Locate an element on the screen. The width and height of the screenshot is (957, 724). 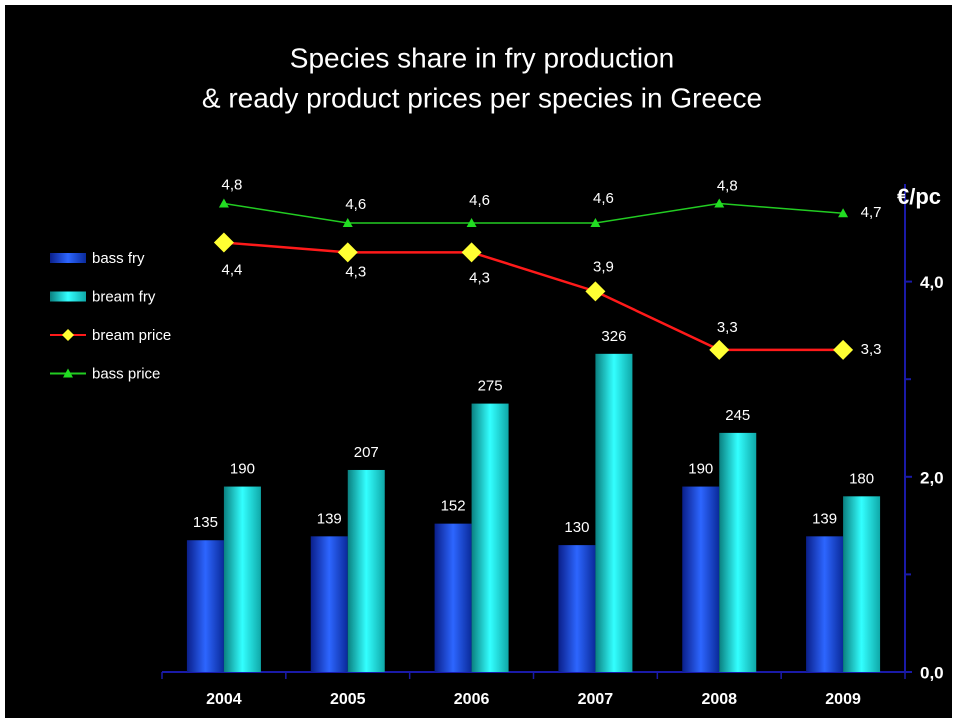
x-tick-label: 2007 is located at coordinates (596, 699).